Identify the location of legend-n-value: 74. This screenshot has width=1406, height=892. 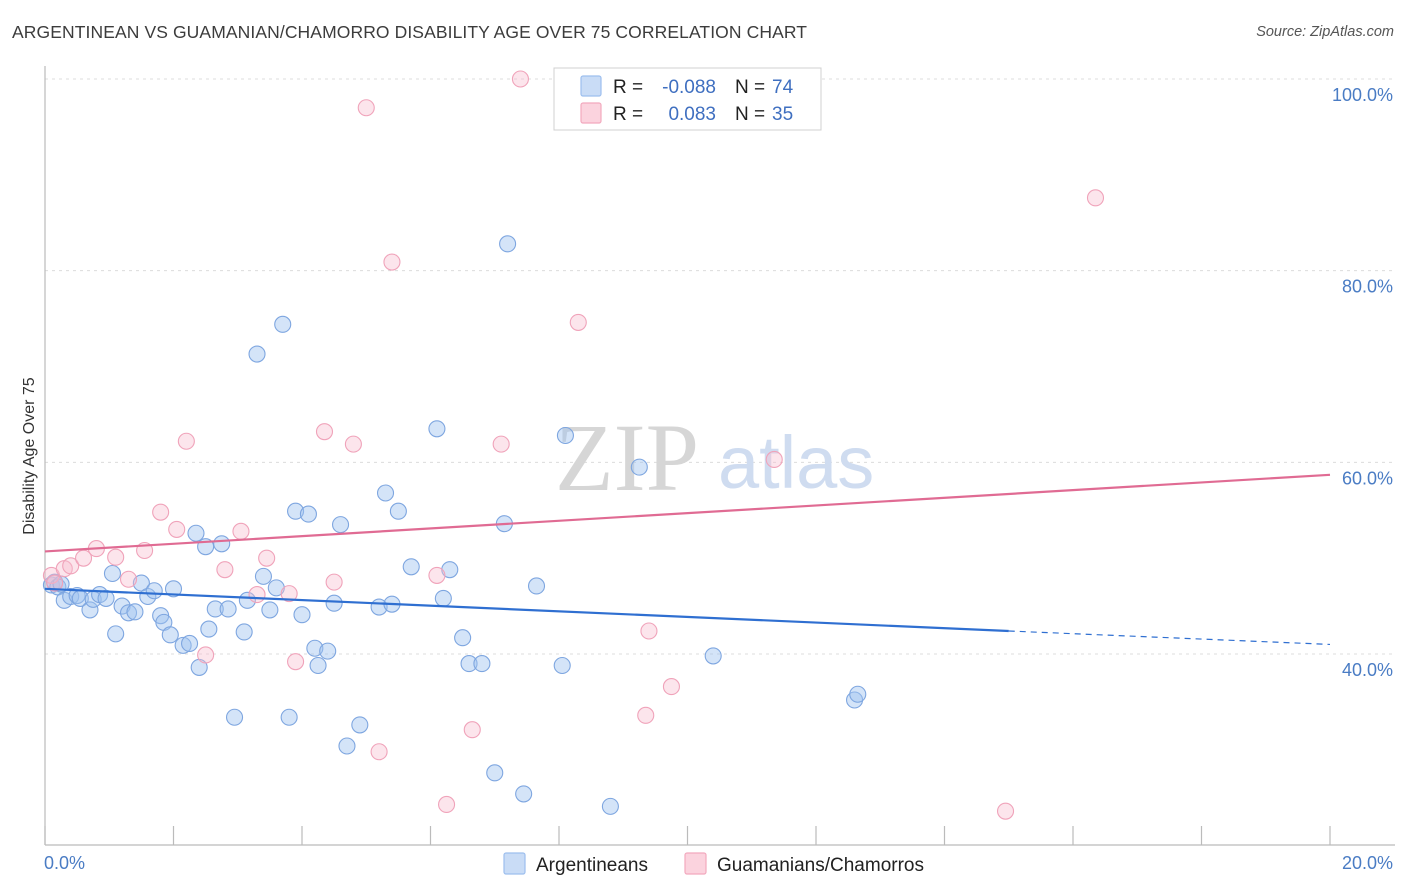
(783, 87).